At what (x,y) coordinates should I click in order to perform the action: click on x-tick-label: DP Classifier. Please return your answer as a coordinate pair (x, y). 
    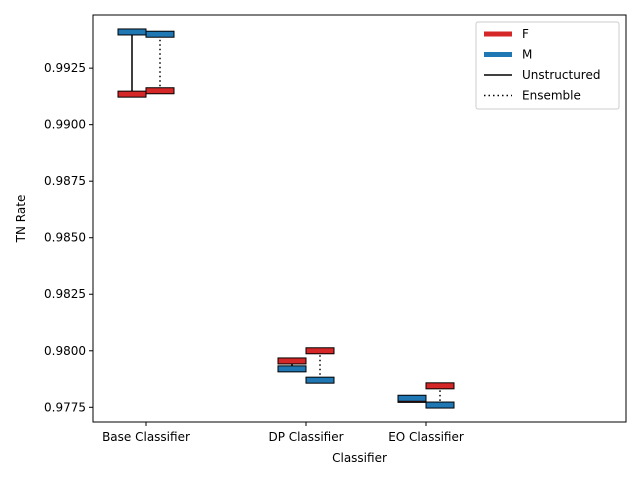
    Looking at the image, I should click on (305, 437).